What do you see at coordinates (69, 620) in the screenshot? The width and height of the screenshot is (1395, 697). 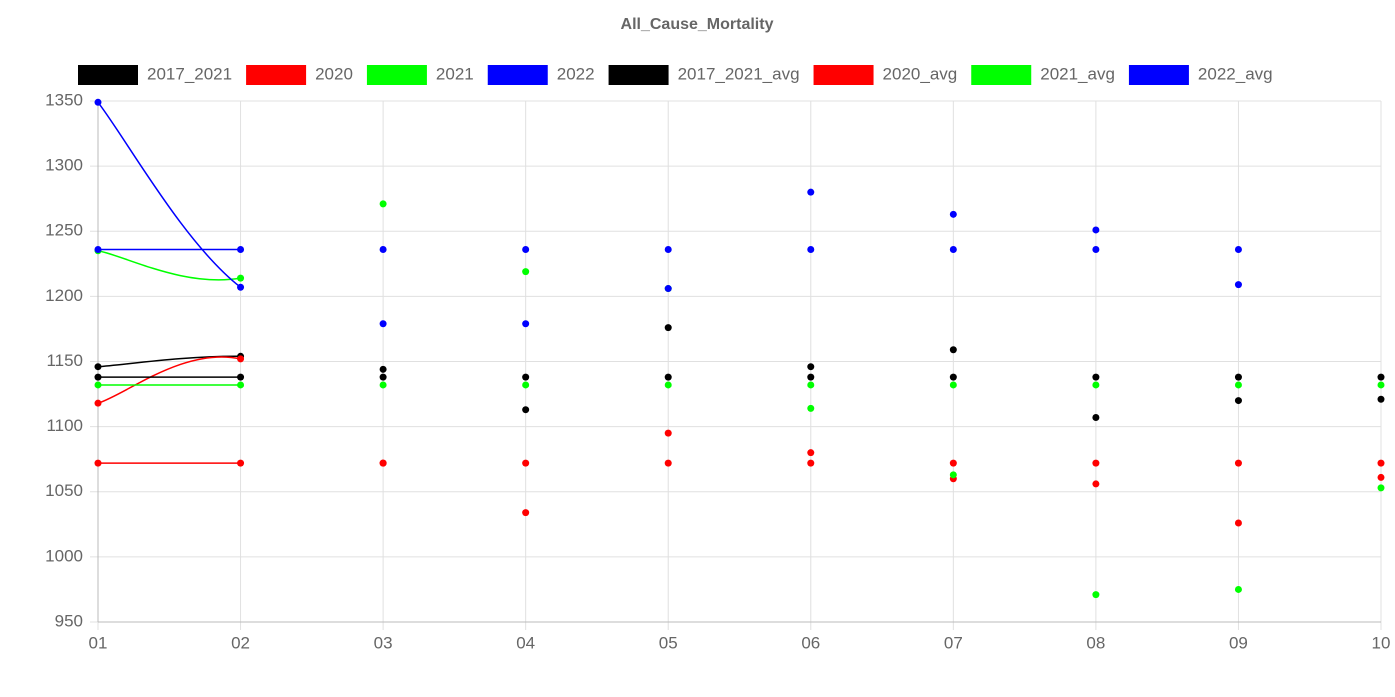 I see `y-tick-label: 950` at bounding box center [69, 620].